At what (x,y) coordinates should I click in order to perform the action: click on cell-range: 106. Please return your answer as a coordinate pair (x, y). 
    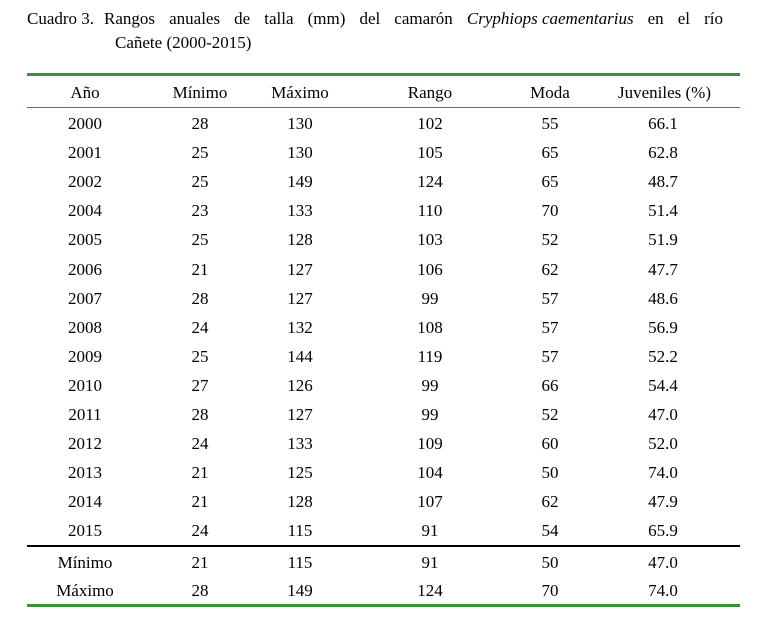
    Looking at the image, I should click on (430, 269).